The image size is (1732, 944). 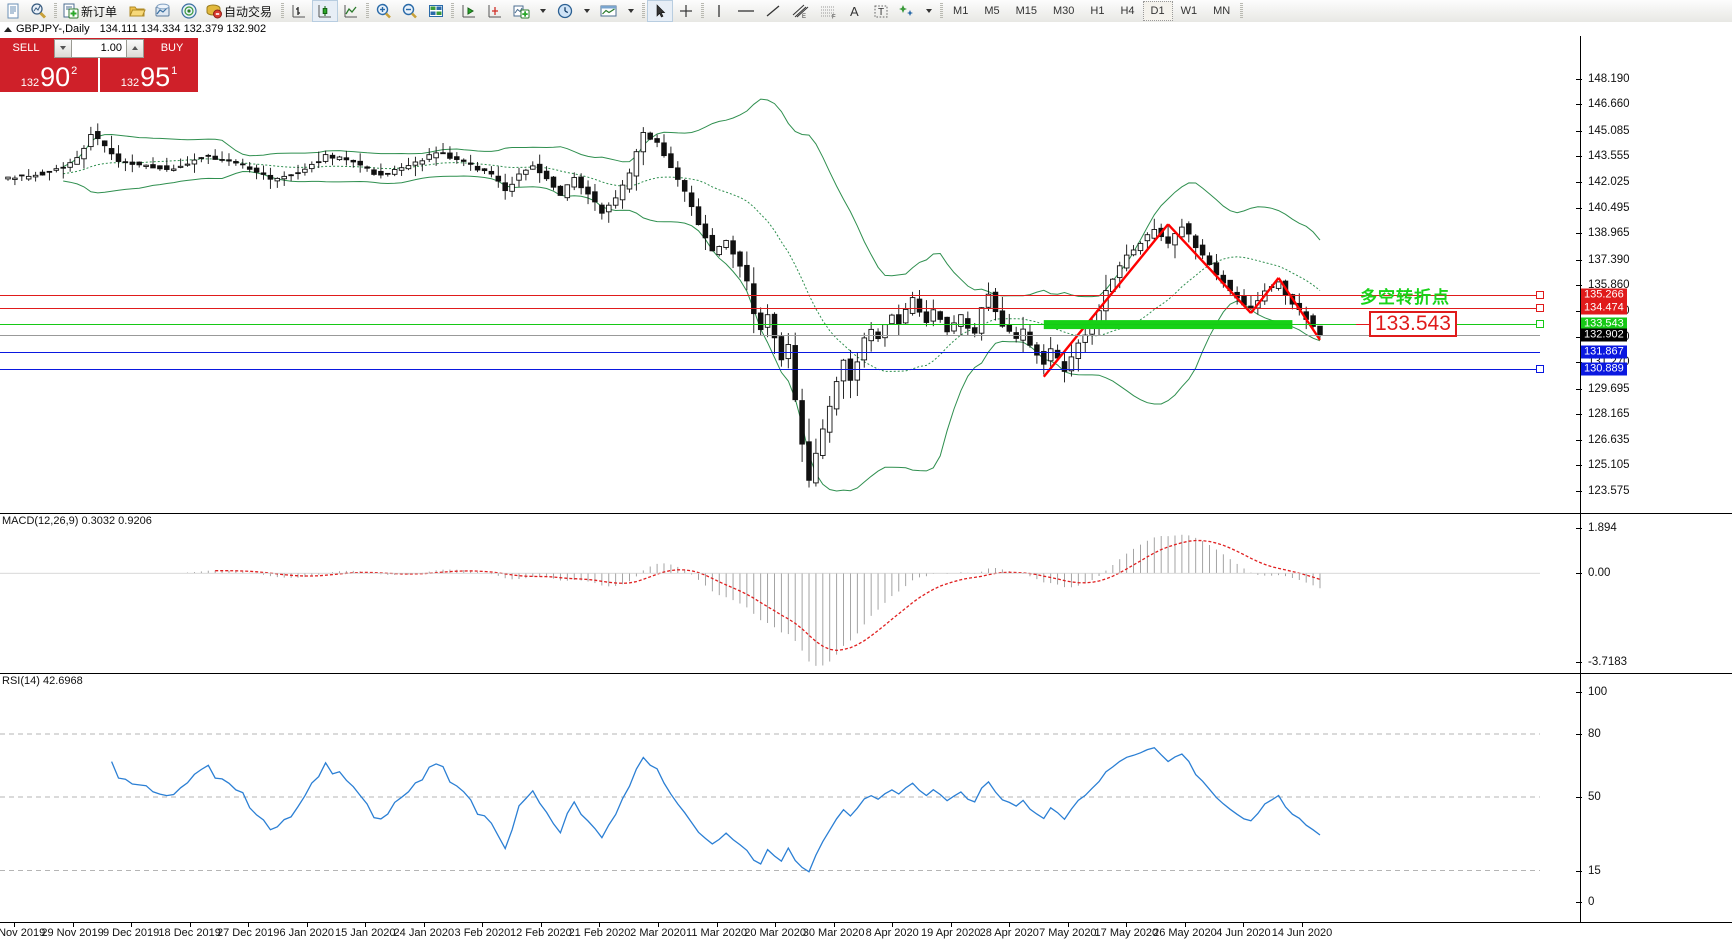 What do you see at coordinates (800, 11) in the screenshot?
I see `equidistant-channel-icon: E` at bounding box center [800, 11].